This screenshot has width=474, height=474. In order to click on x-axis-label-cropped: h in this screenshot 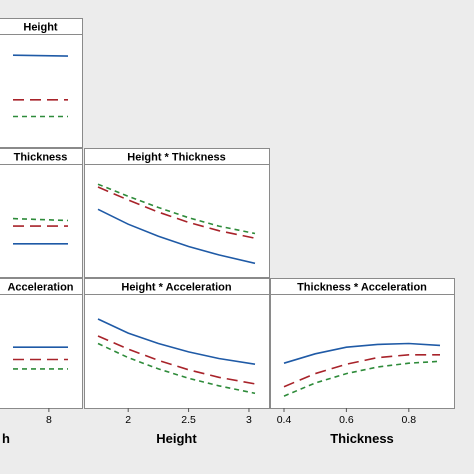, I will do `click(6, 438)`.